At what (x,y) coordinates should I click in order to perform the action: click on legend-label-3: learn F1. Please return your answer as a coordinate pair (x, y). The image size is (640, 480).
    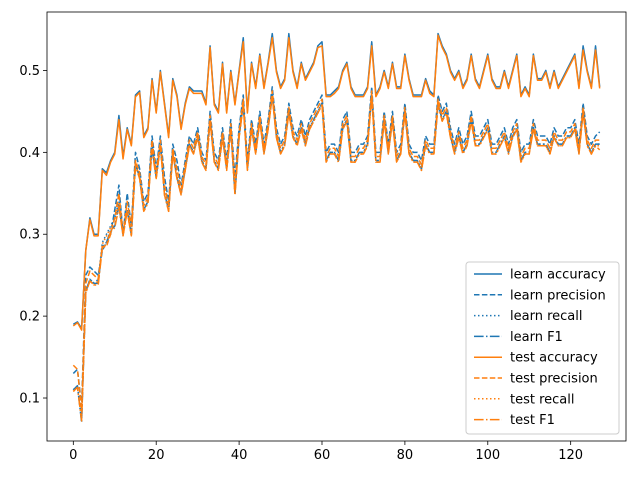
    Looking at the image, I should click on (536, 337).